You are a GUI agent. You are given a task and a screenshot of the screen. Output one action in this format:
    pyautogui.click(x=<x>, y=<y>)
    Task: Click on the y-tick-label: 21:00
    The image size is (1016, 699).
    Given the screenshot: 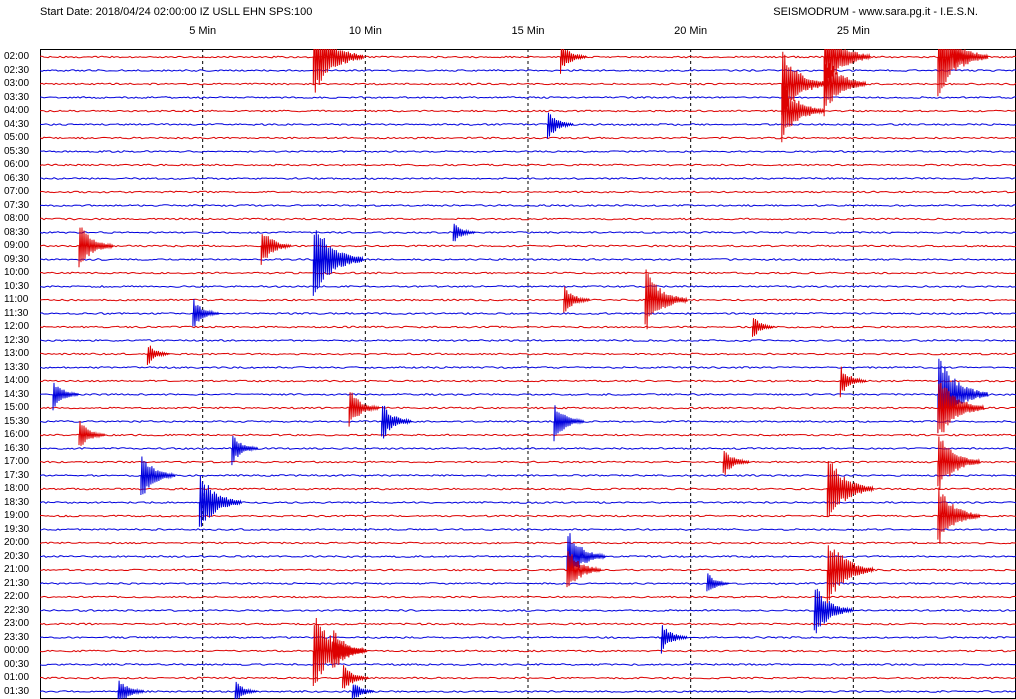 What is the action you would take?
    pyautogui.click(x=17, y=569)
    